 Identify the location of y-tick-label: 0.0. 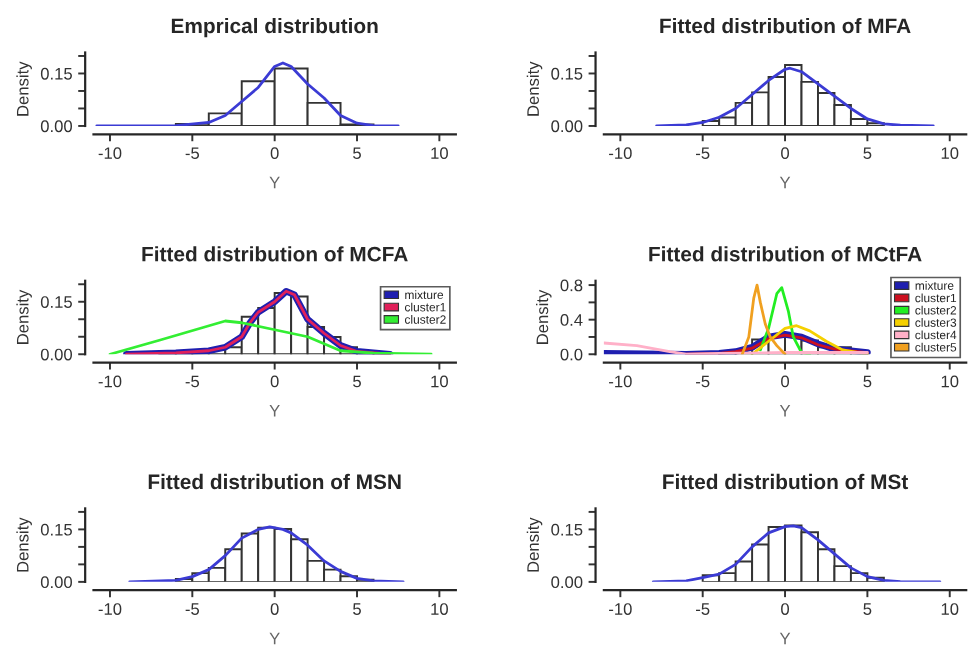
(571, 354).